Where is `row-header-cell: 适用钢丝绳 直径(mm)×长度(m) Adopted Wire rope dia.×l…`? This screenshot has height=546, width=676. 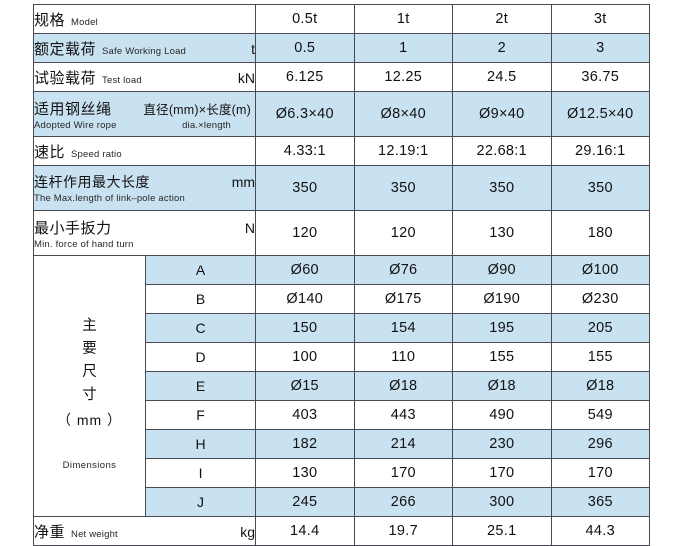 row-header-cell: 适用钢丝绳 直径(mm)×长度(m) Adopted Wire rope dia.×l… is located at coordinates (144, 114).